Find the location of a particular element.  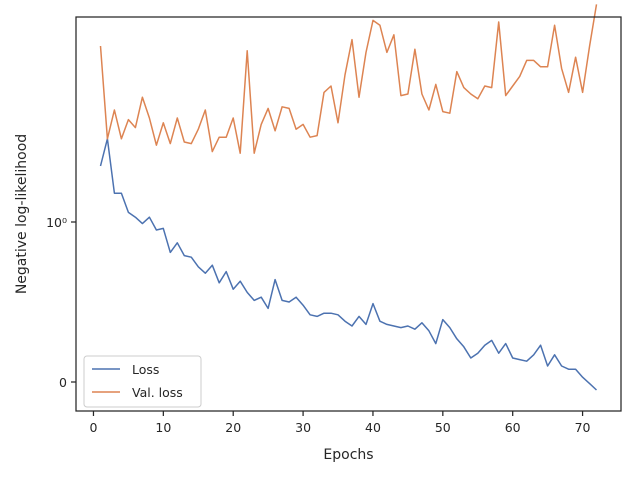

y-axis: 0 10⁰ is located at coordinates (61, 302).